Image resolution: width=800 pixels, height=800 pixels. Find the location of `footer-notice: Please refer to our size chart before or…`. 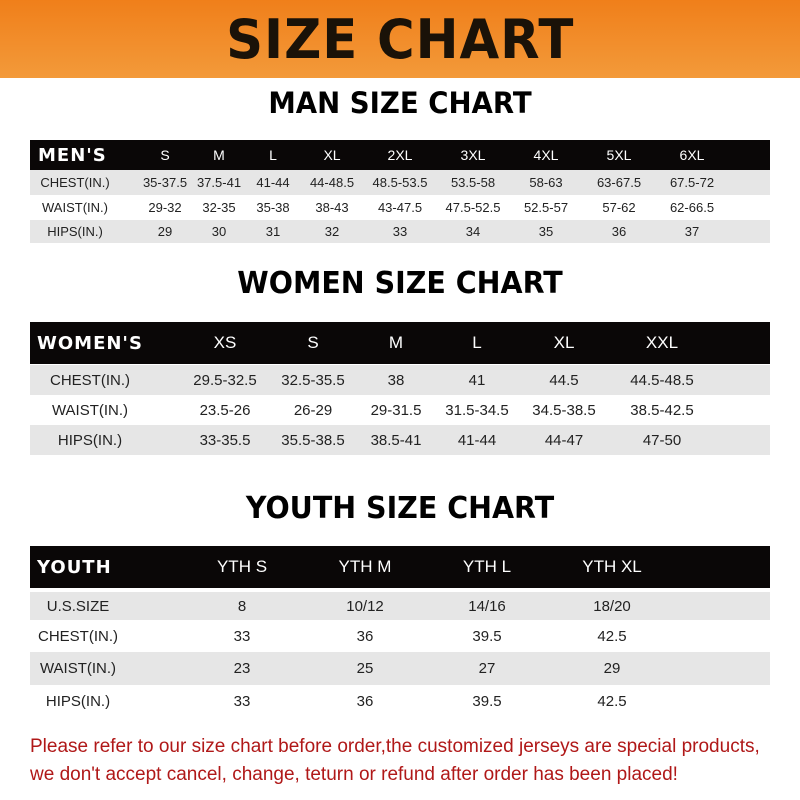

footer-notice: Please refer to our size chart before or… is located at coordinates (410, 761).